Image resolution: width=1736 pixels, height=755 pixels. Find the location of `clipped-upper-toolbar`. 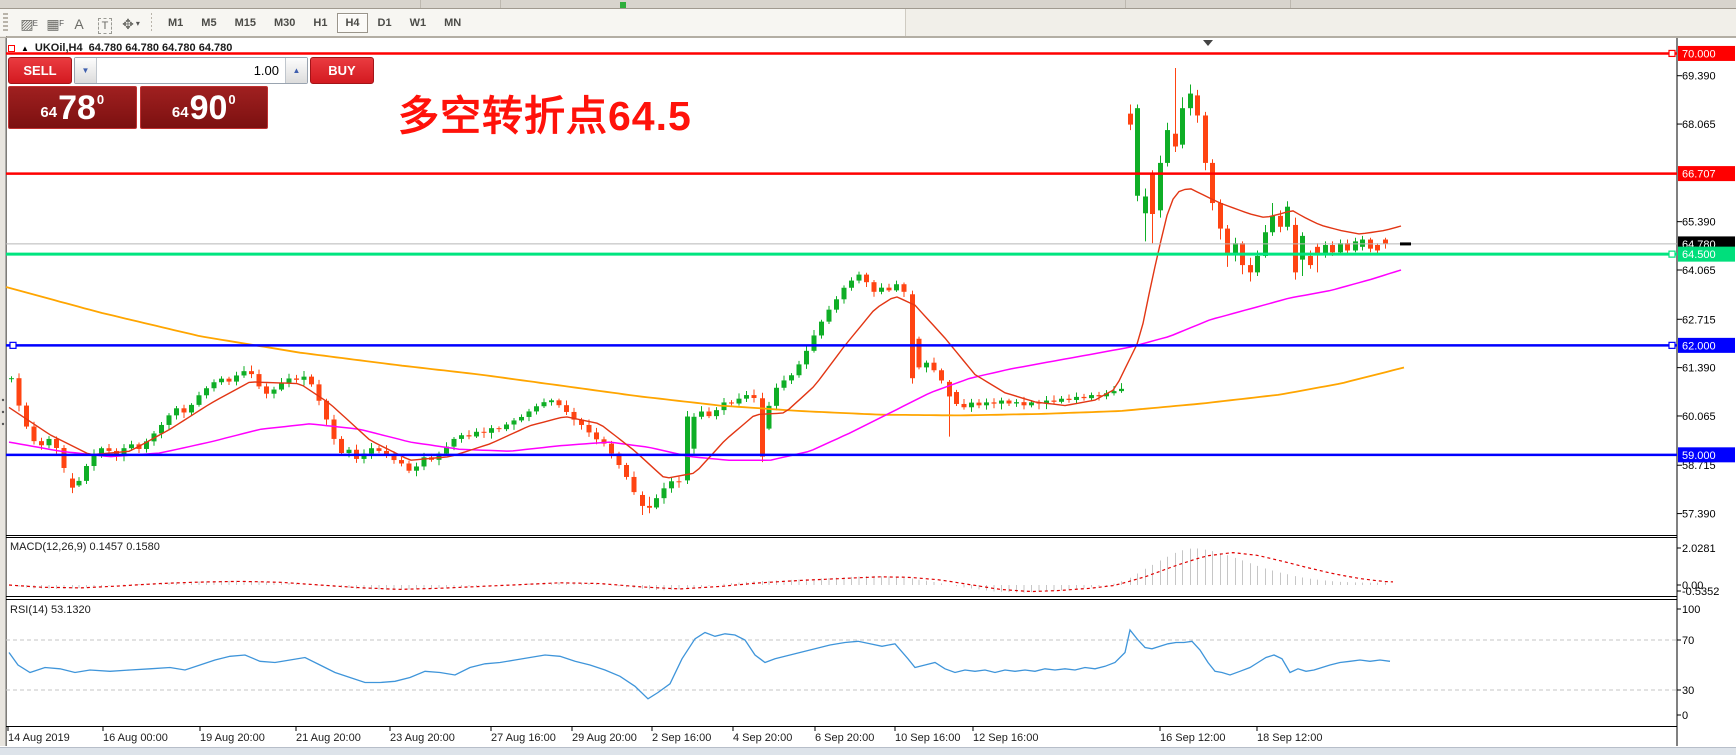

clipped-upper-toolbar is located at coordinates (868, 4).